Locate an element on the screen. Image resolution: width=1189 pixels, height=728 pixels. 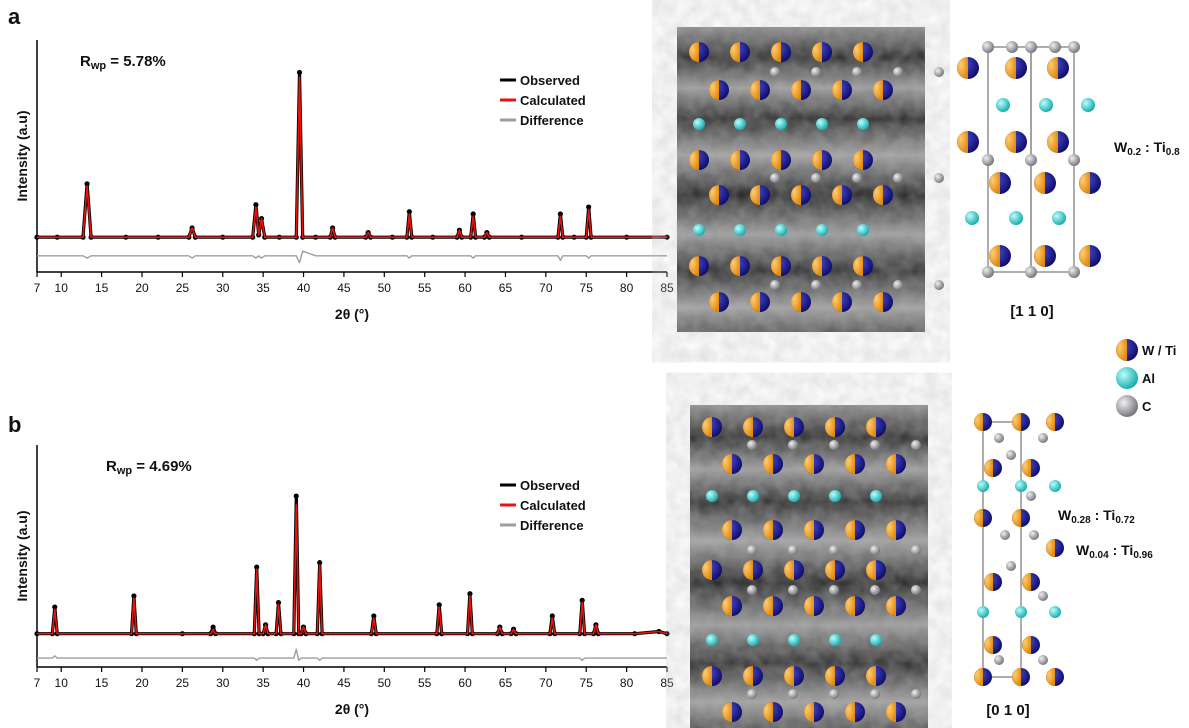
x-tick-label: 55 is located at coordinates (425, 288).